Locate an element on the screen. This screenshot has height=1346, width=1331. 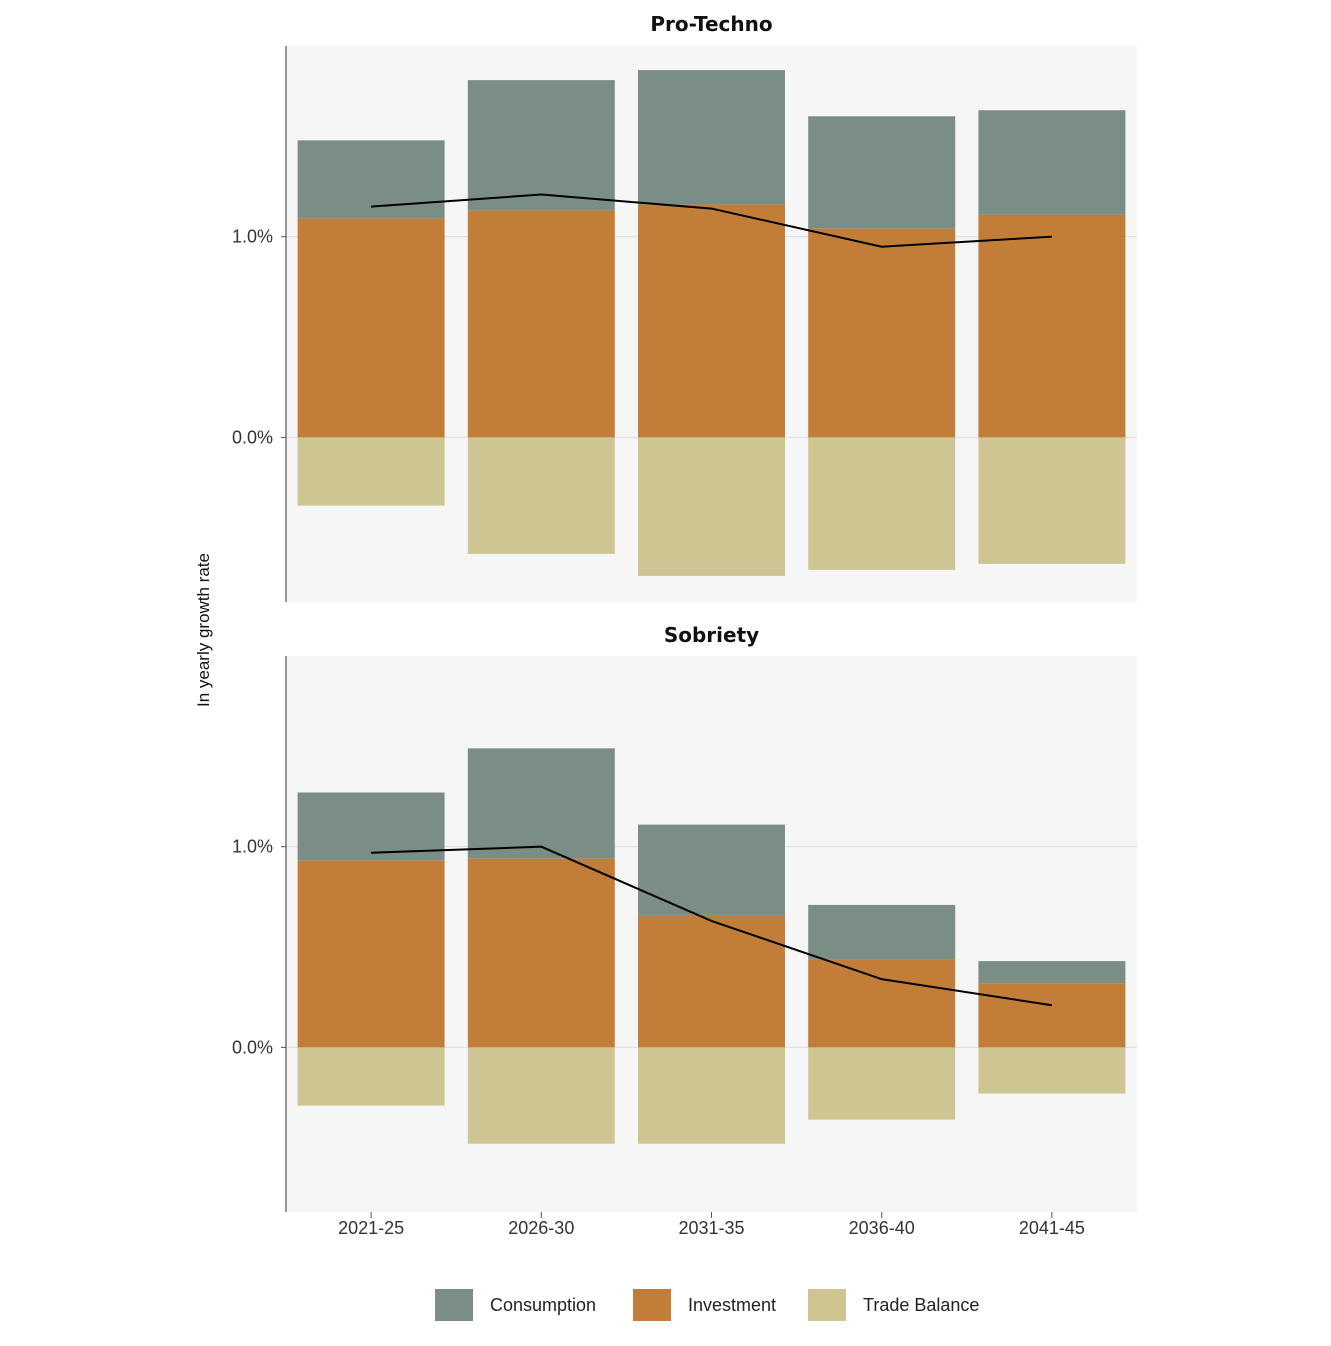
legend: Consumption Investment Trade Balance is located at coordinates (707, 1305).